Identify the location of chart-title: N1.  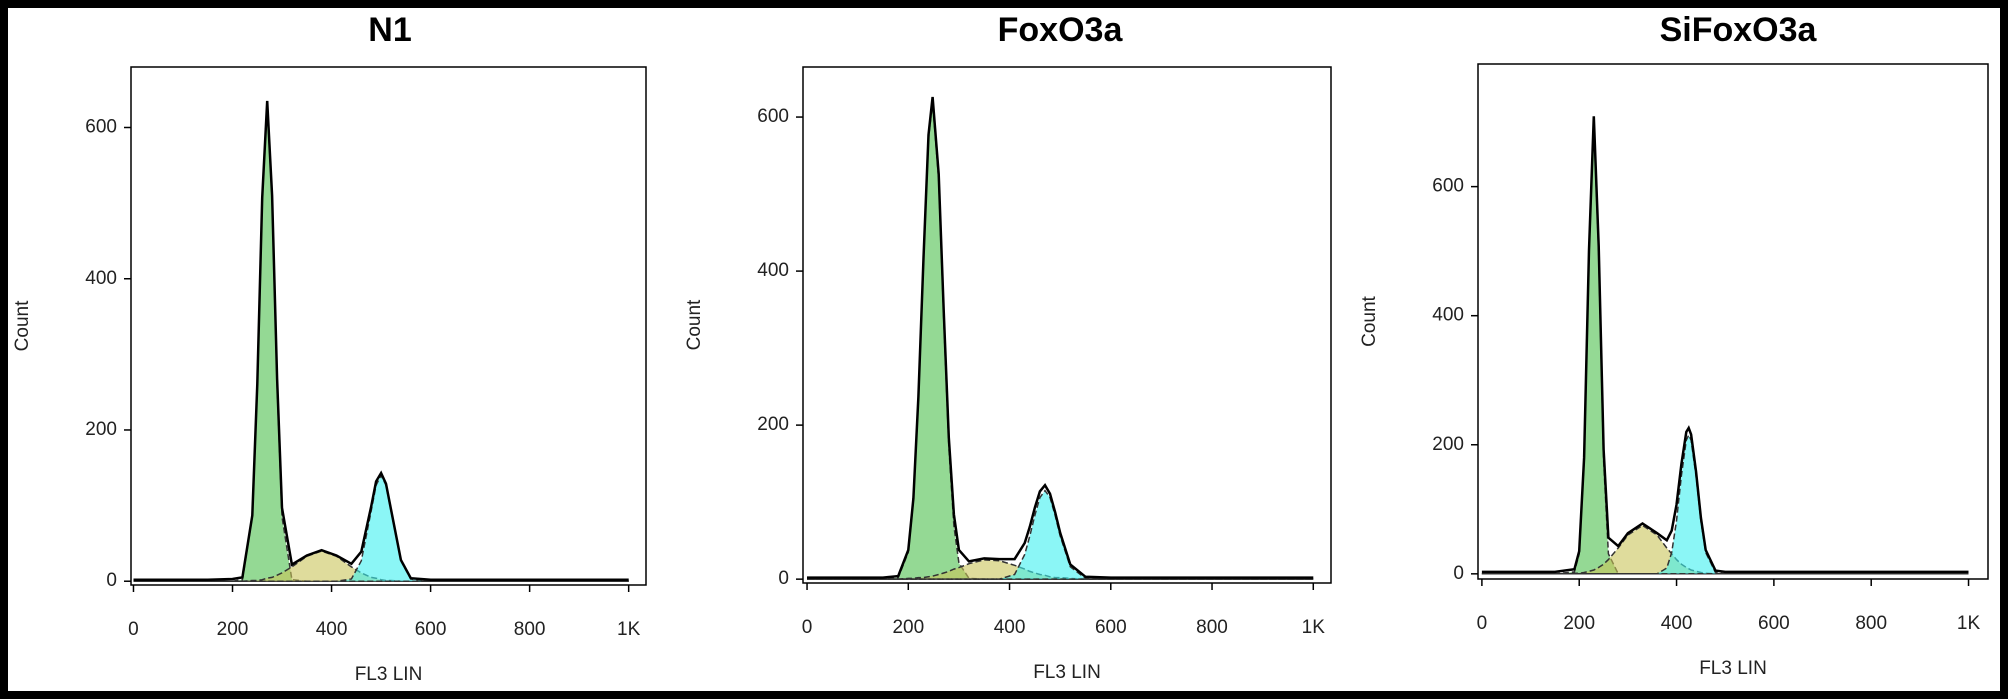
(389, 30).